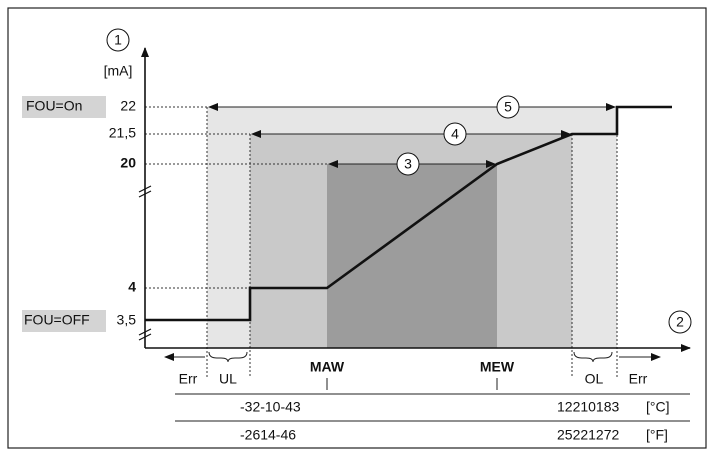 Image resolution: width=715 pixels, height=457 pixels. Describe the element at coordinates (268, 435) in the screenshot. I see `scale-low: -2614-46` at that location.